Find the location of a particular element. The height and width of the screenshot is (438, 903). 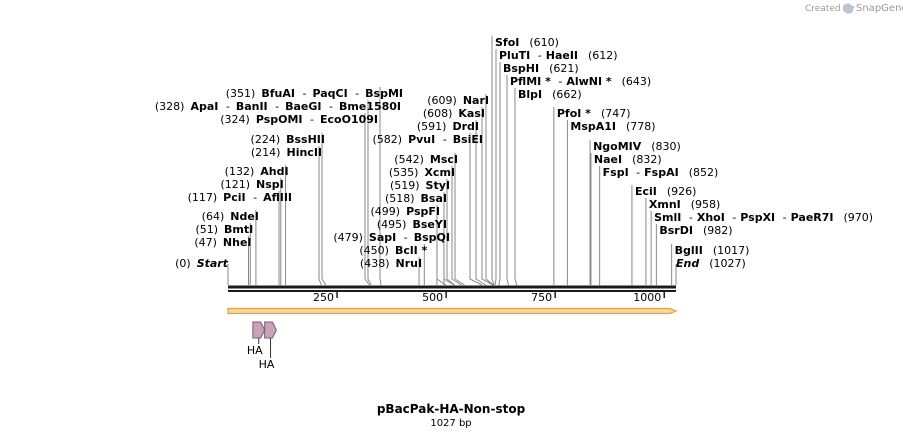

enzyme-name: PvuI is located at coordinates (421, 139).